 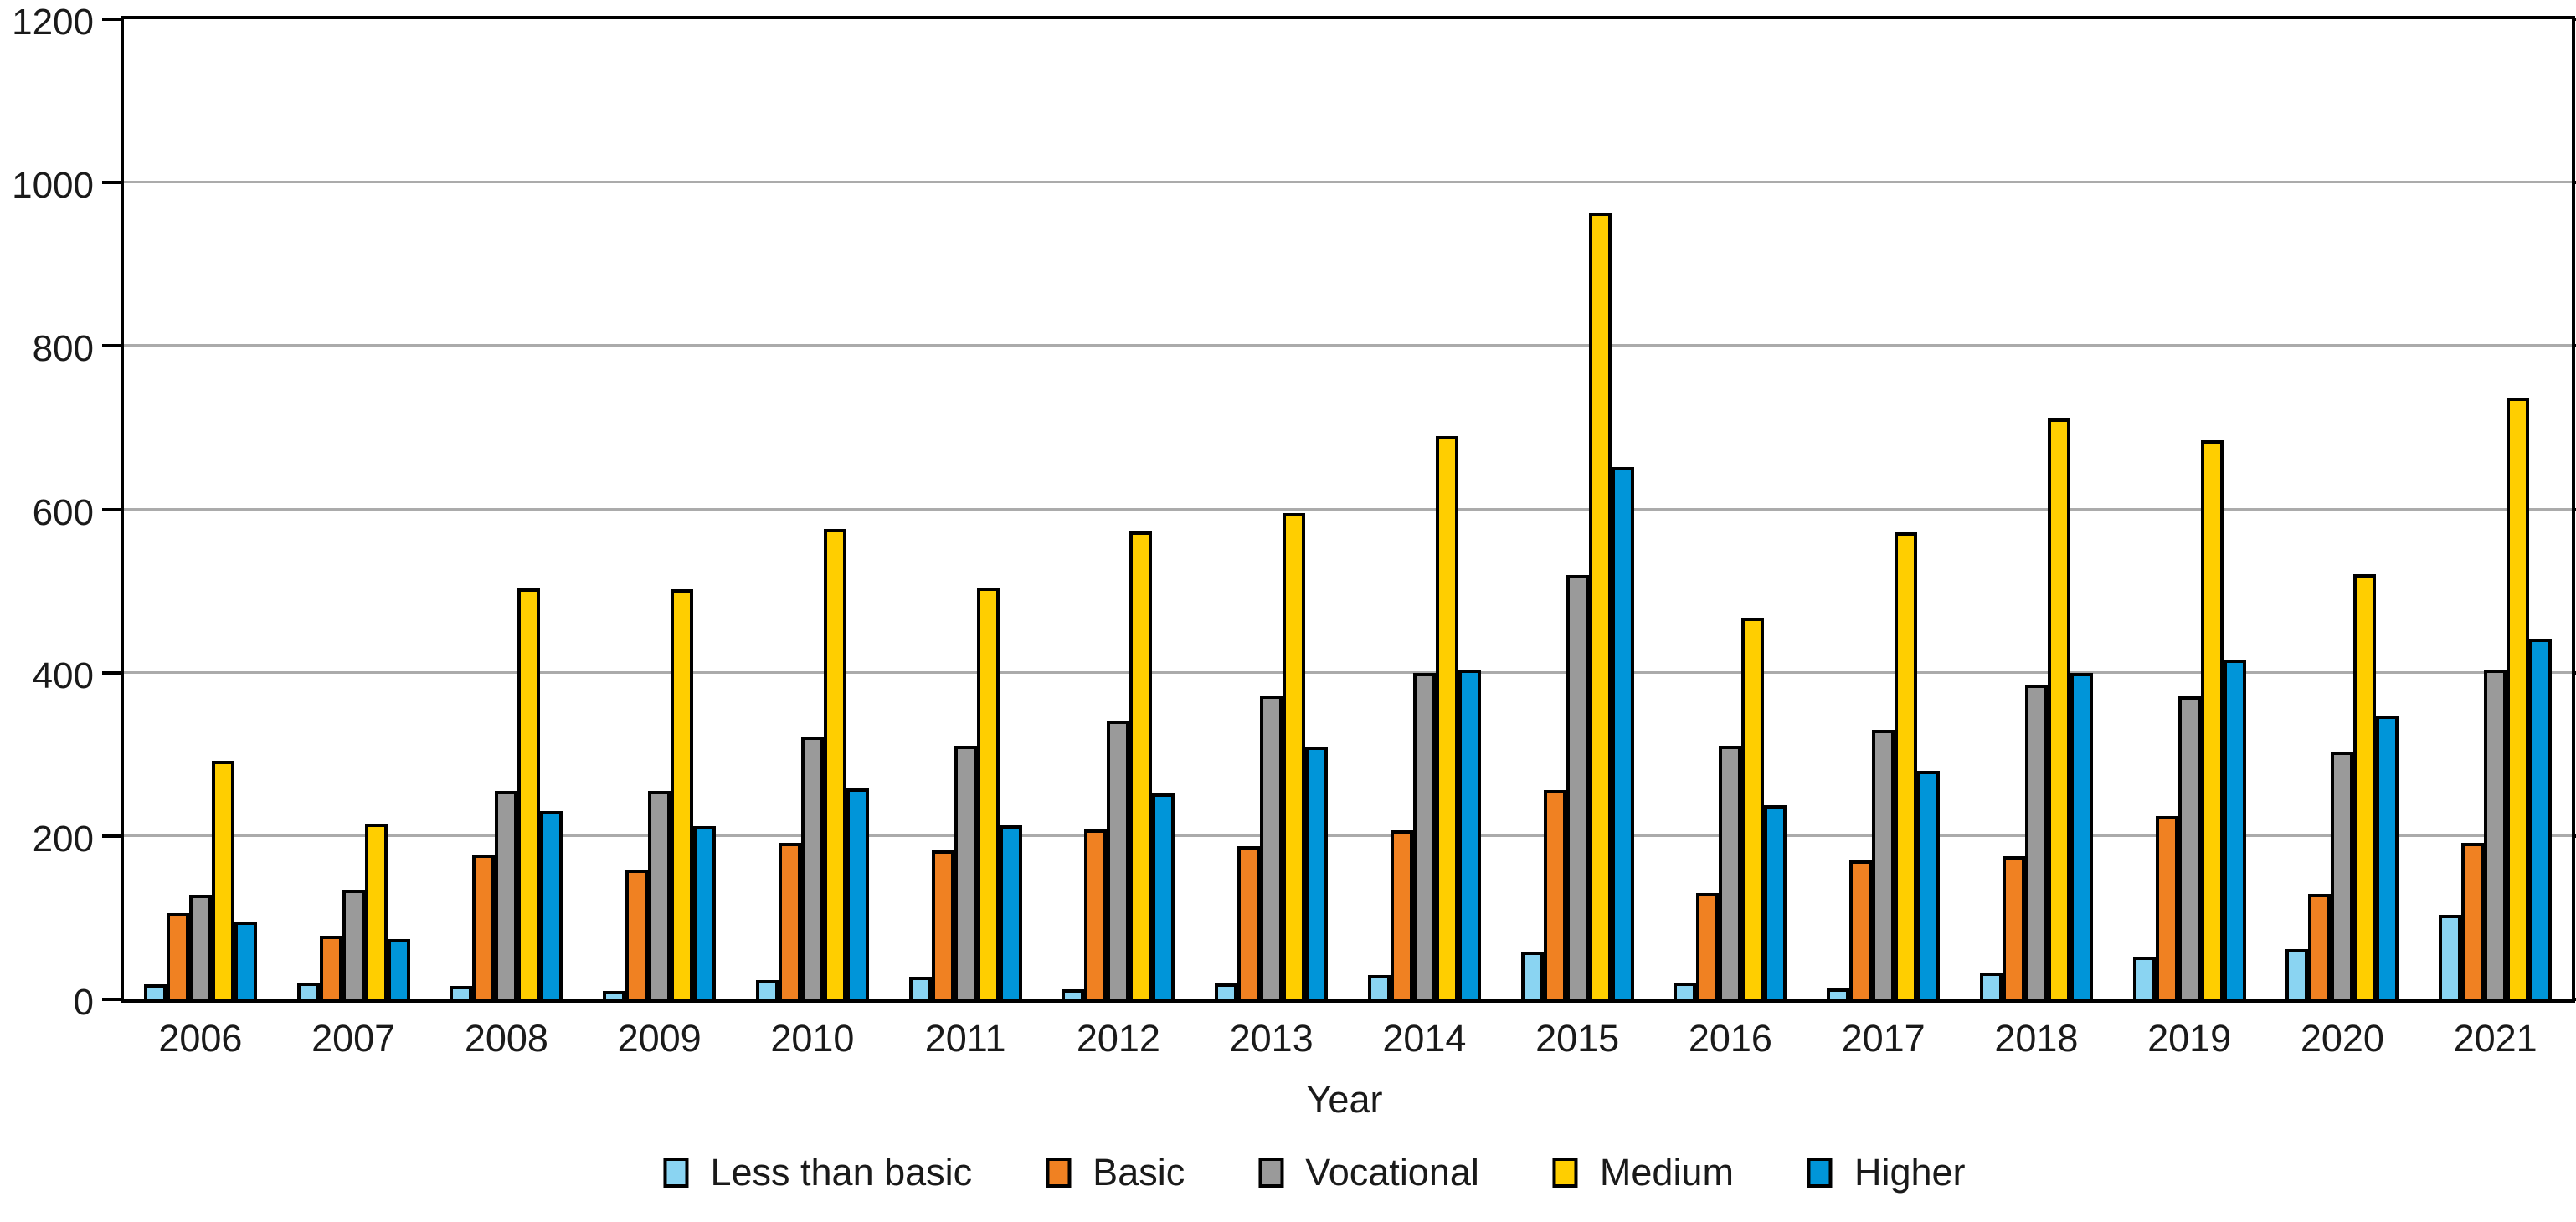 I want to click on bar-group-2021, so click(x=2496, y=698).